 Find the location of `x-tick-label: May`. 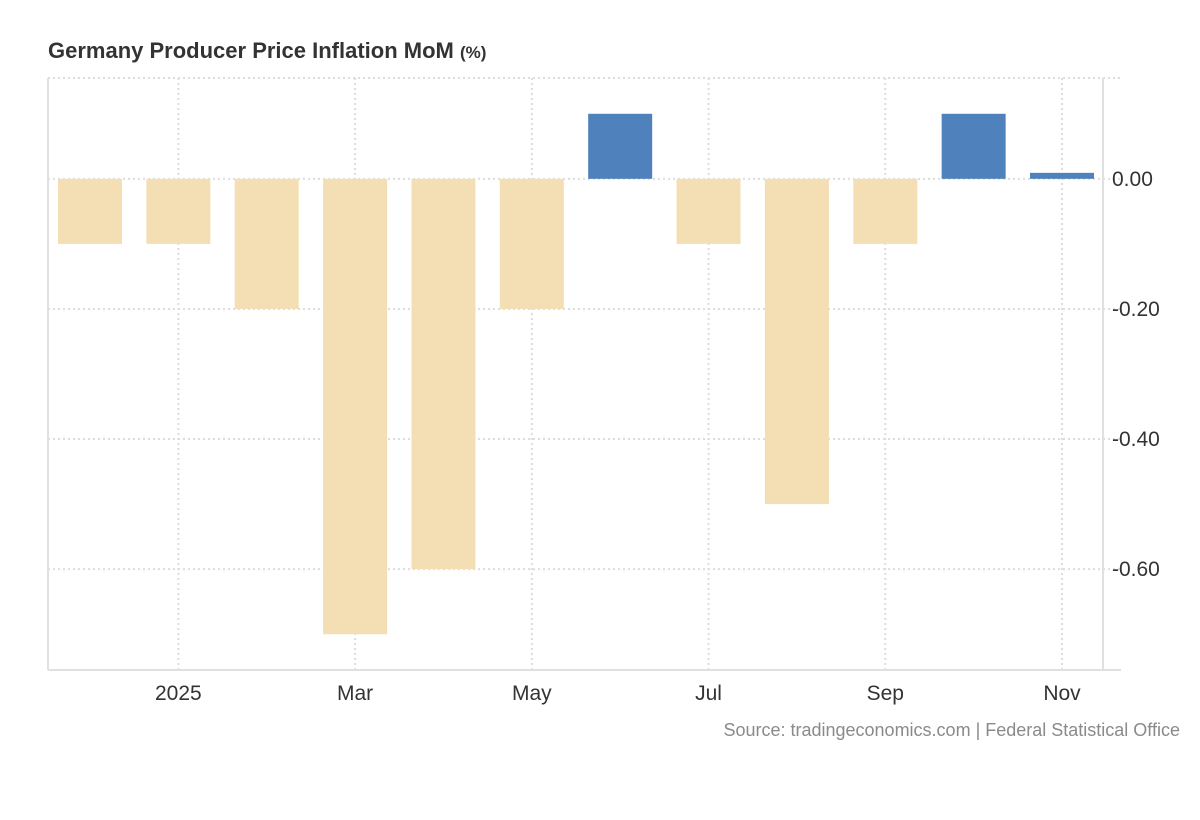

x-tick-label: May is located at coordinates (532, 693).